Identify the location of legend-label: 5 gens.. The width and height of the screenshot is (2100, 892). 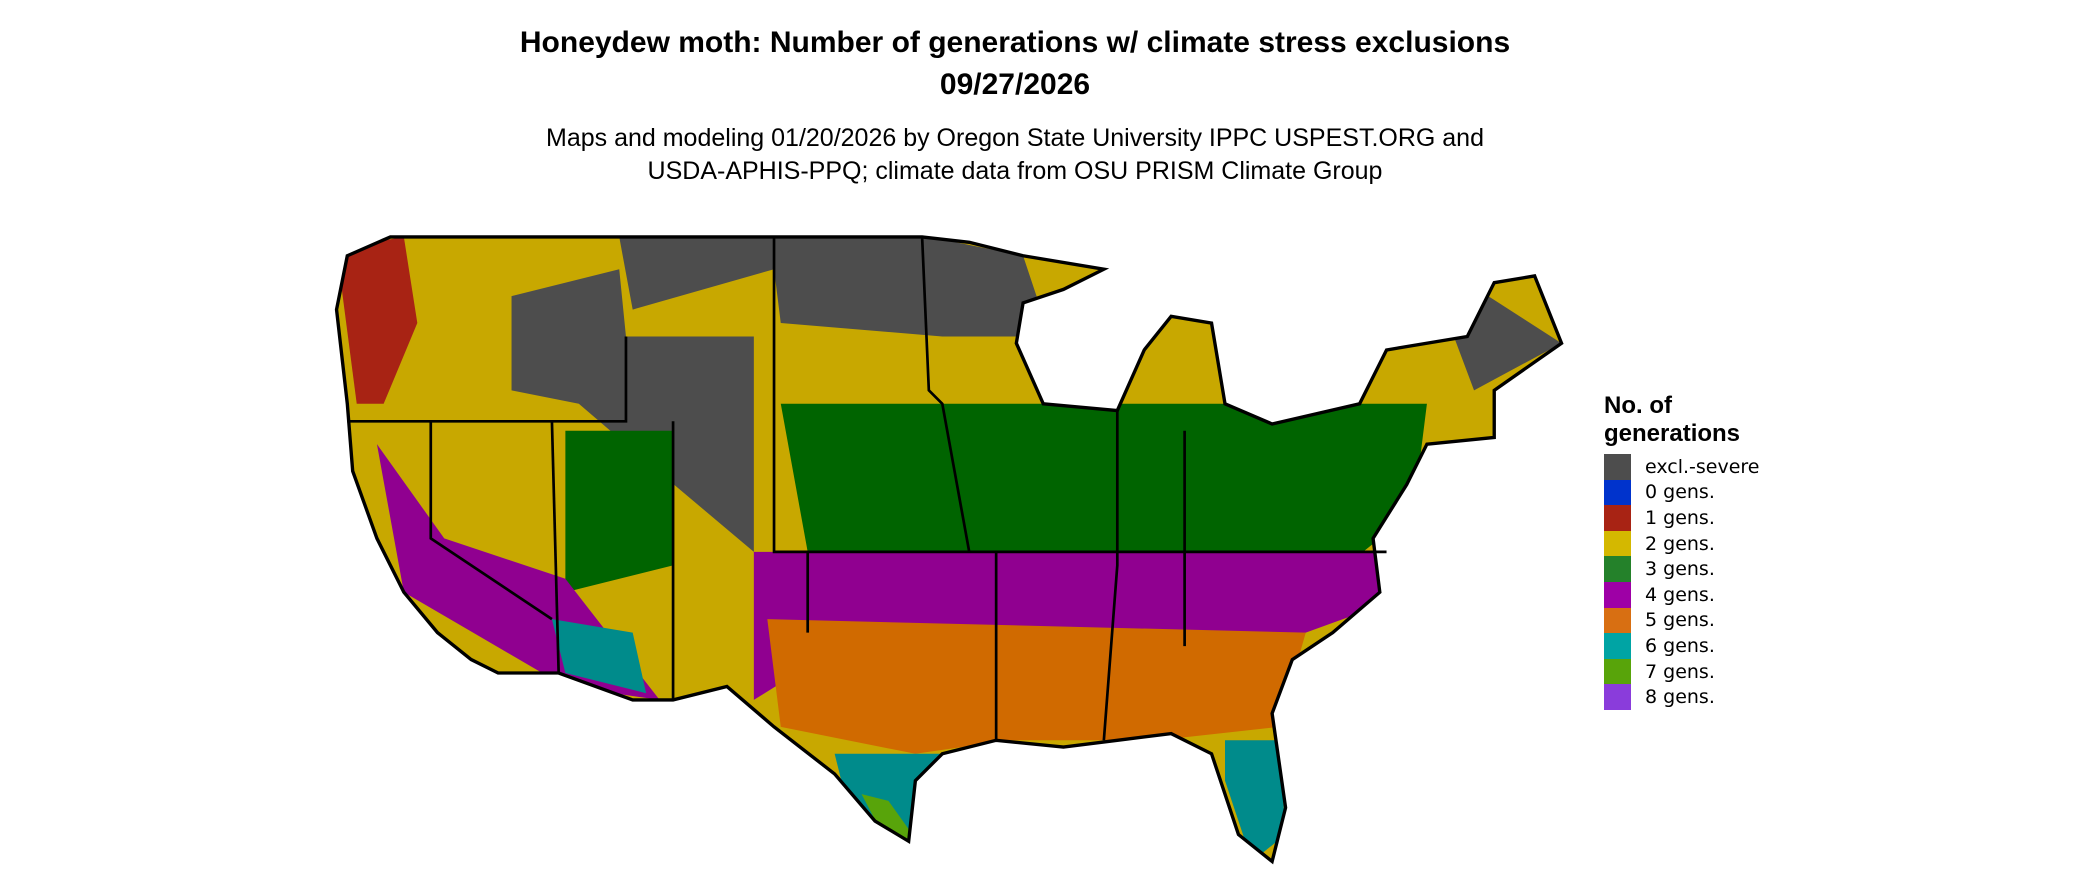
(1680, 620).